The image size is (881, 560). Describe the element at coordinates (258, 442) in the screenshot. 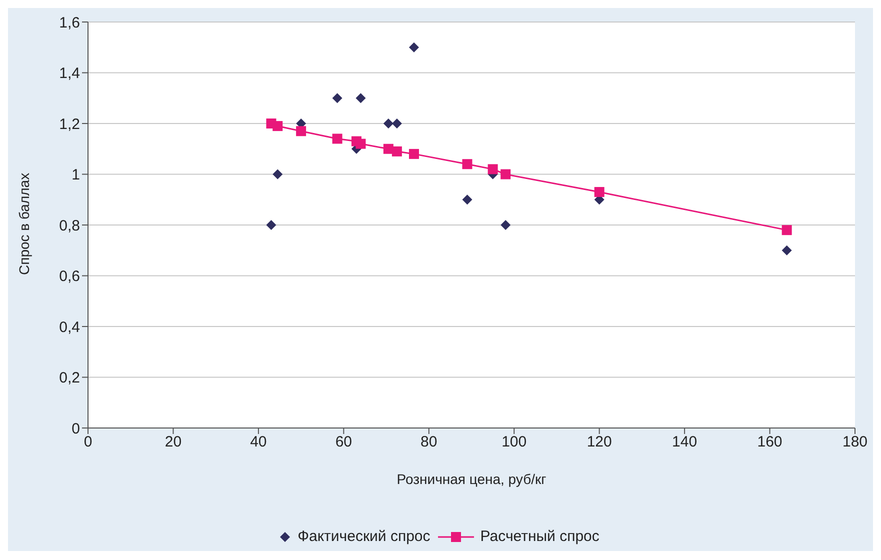

I see `x-tick-label: 40` at that location.